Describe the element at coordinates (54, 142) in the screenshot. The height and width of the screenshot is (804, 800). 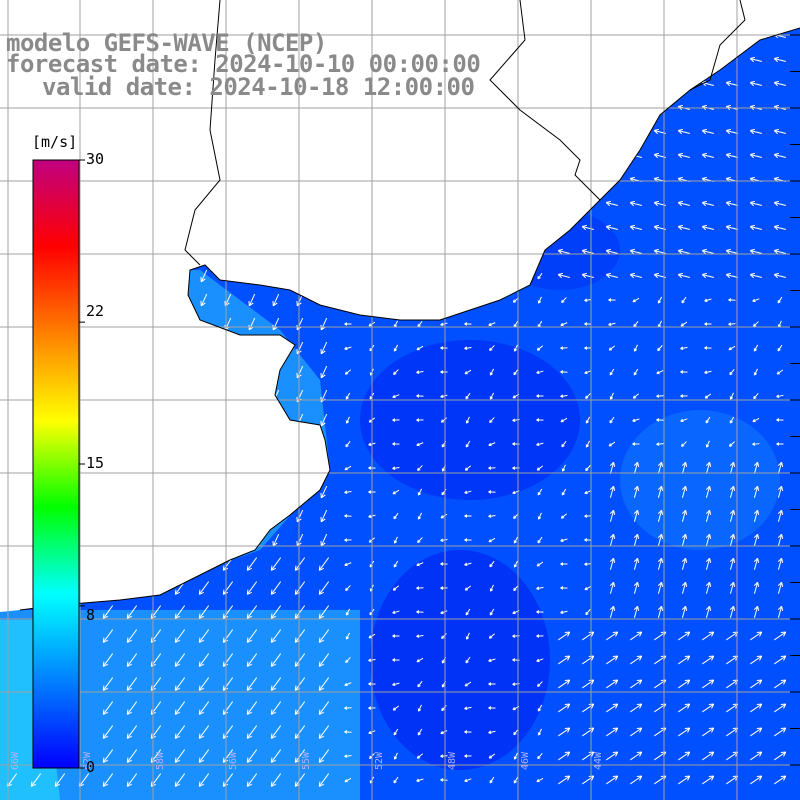
I see `colorbar-unit: [m/s]` at that location.